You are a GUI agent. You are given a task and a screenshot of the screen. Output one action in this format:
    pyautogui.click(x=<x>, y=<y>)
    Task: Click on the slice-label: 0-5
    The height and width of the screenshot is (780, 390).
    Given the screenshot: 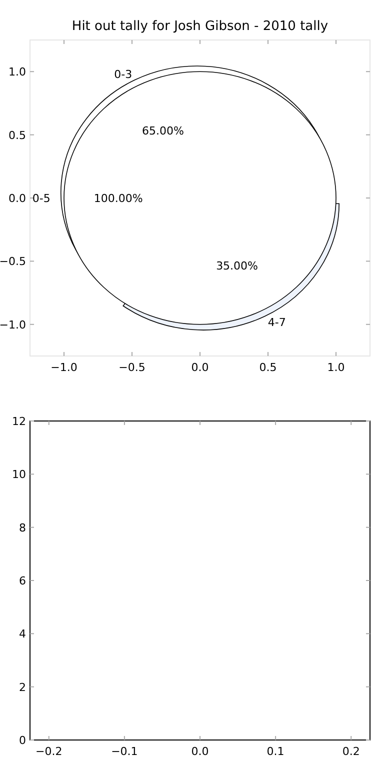 What is the action you would take?
    pyautogui.click(x=41, y=198)
    